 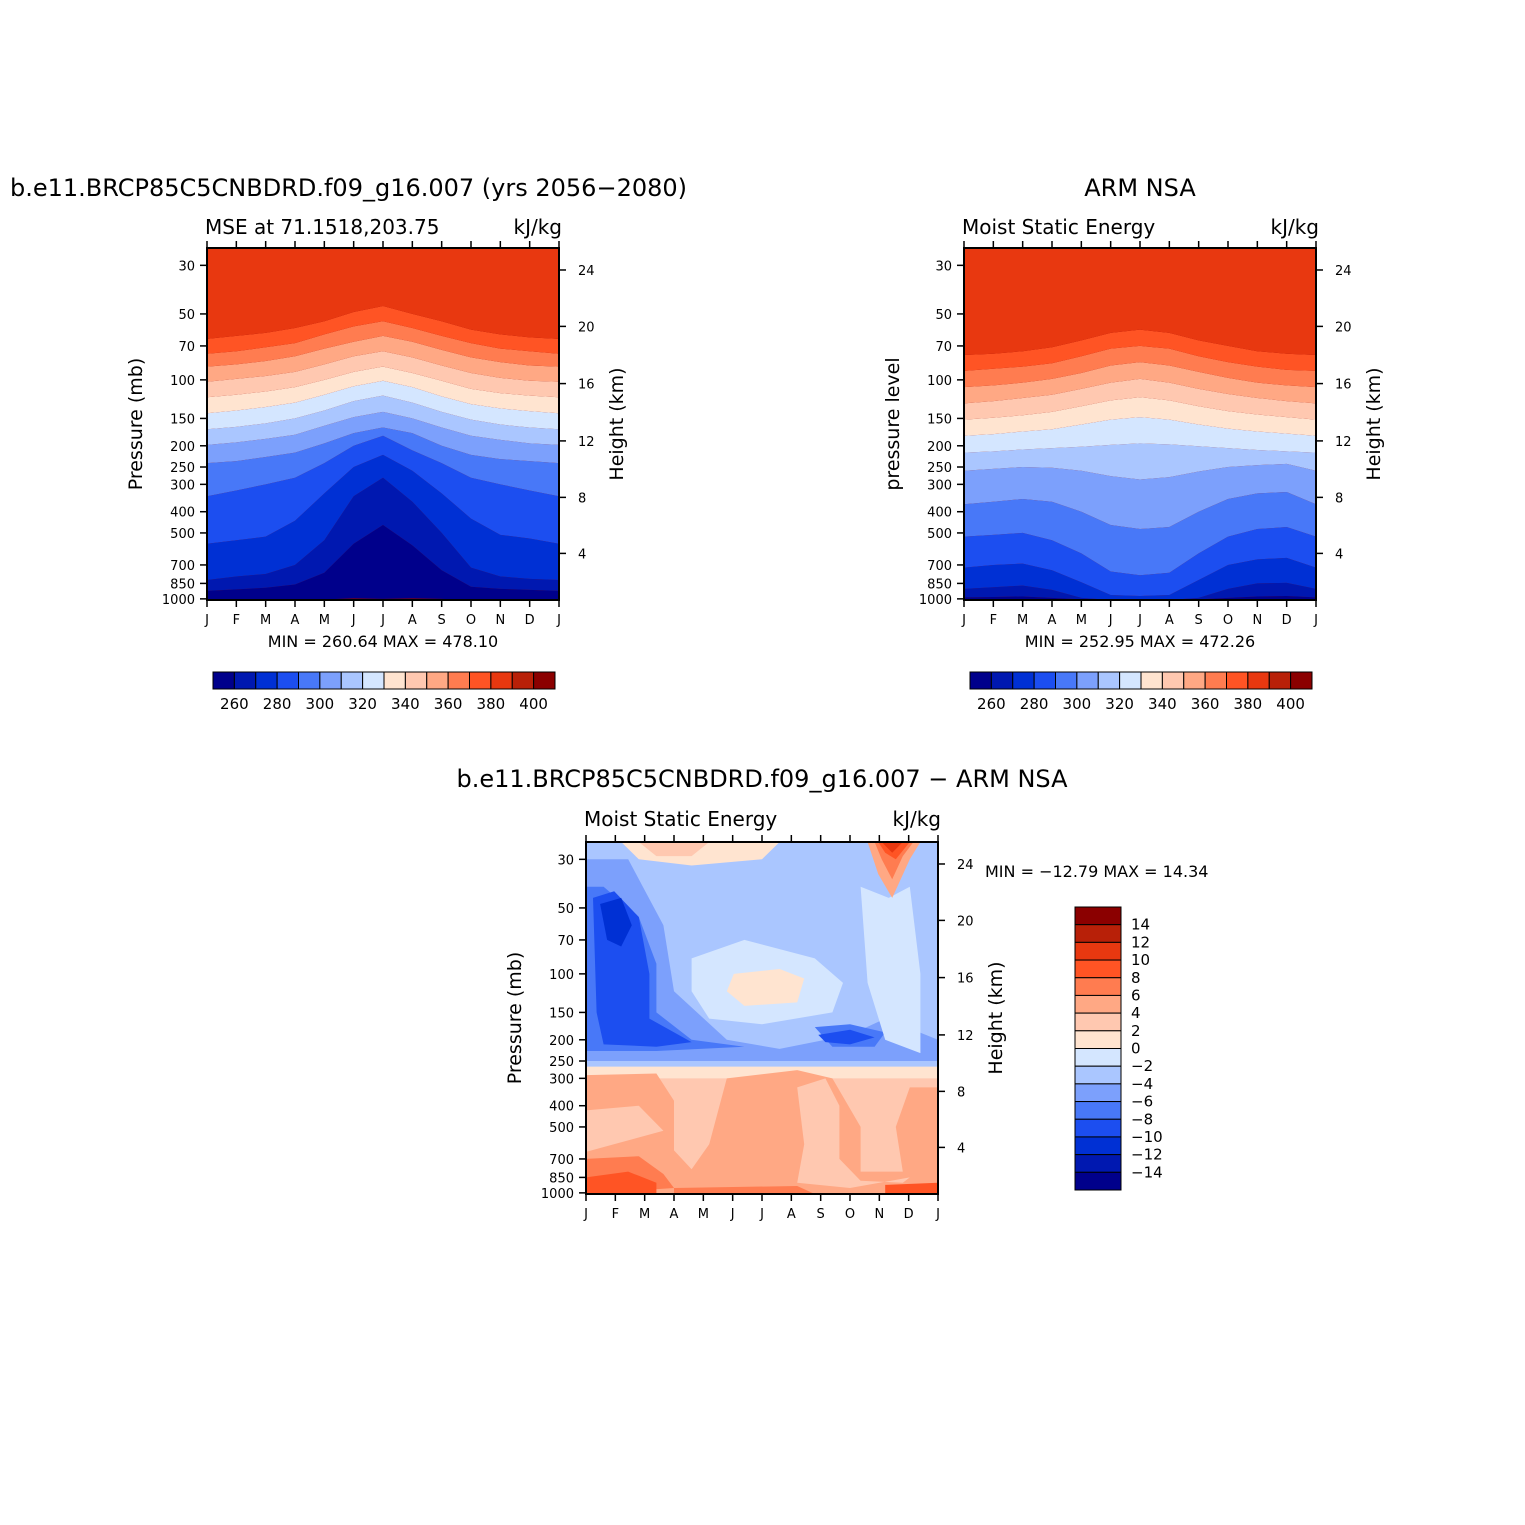 What do you see at coordinates (1162, 704) in the screenshot?
I see `colorbar-label: 340` at bounding box center [1162, 704].